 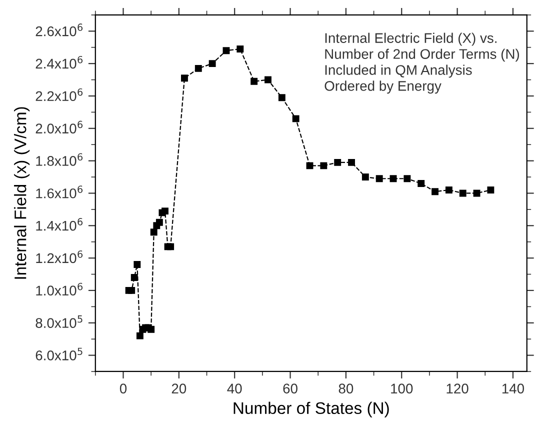 What do you see at coordinates (59, 127) in the screenshot?
I see `y-tick-label: 2.0x10$^{6}$` at bounding box center [59, 127].